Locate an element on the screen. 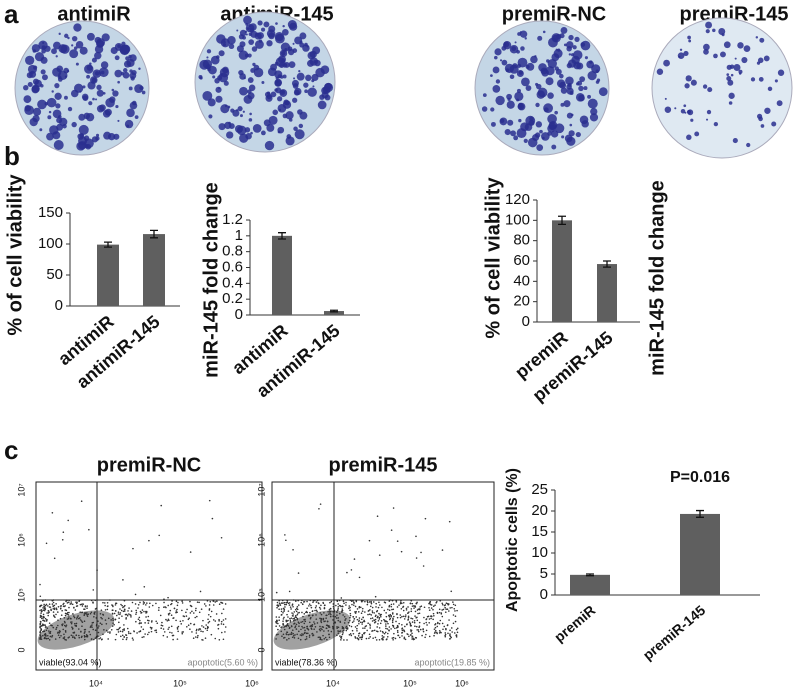 The width and height of the screenshot is (800, 691). y-tick-label: 150 is located at coordinates (50, 212).